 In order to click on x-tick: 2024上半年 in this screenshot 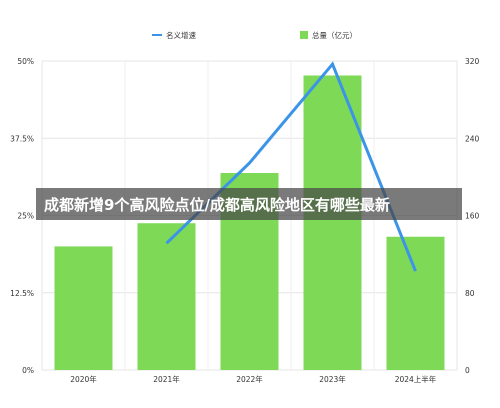, I will do `click(416, 379)`.